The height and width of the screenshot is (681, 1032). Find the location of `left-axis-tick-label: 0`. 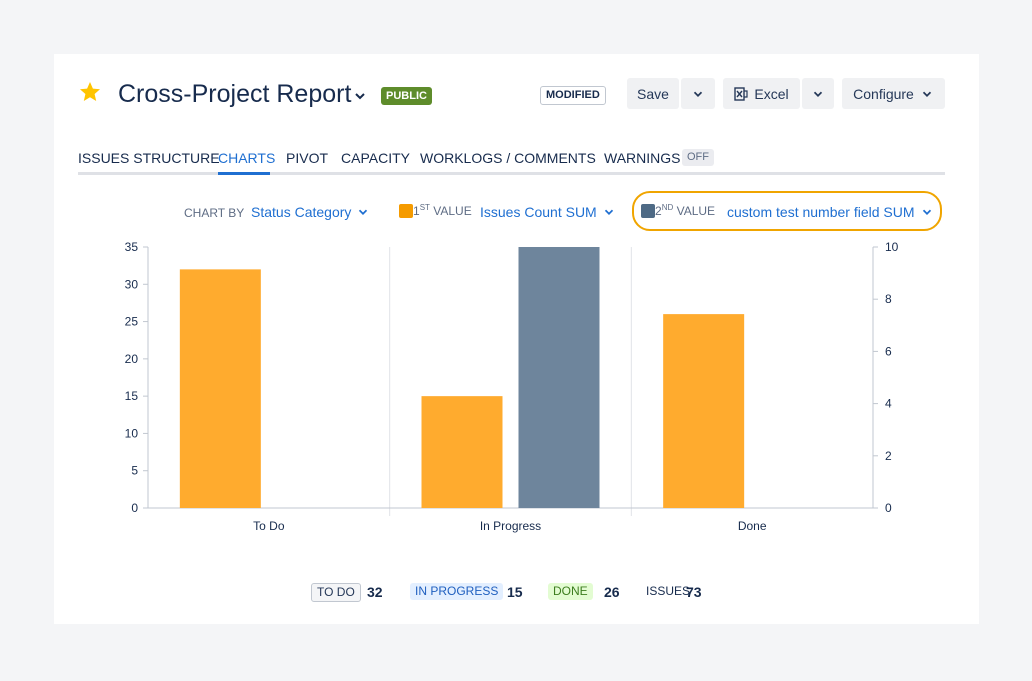

left-axis-tick-label: 0 is located at coordinates (134, 508).